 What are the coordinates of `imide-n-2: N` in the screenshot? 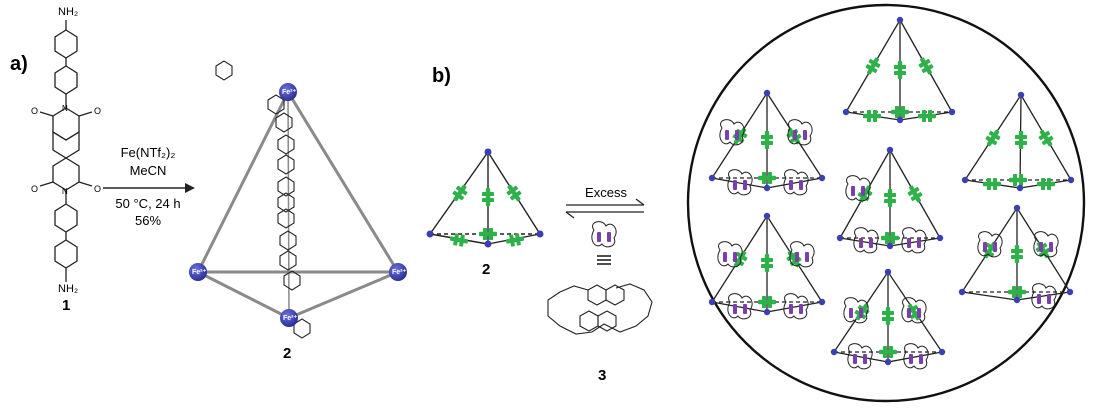 It's located at (65, 191).